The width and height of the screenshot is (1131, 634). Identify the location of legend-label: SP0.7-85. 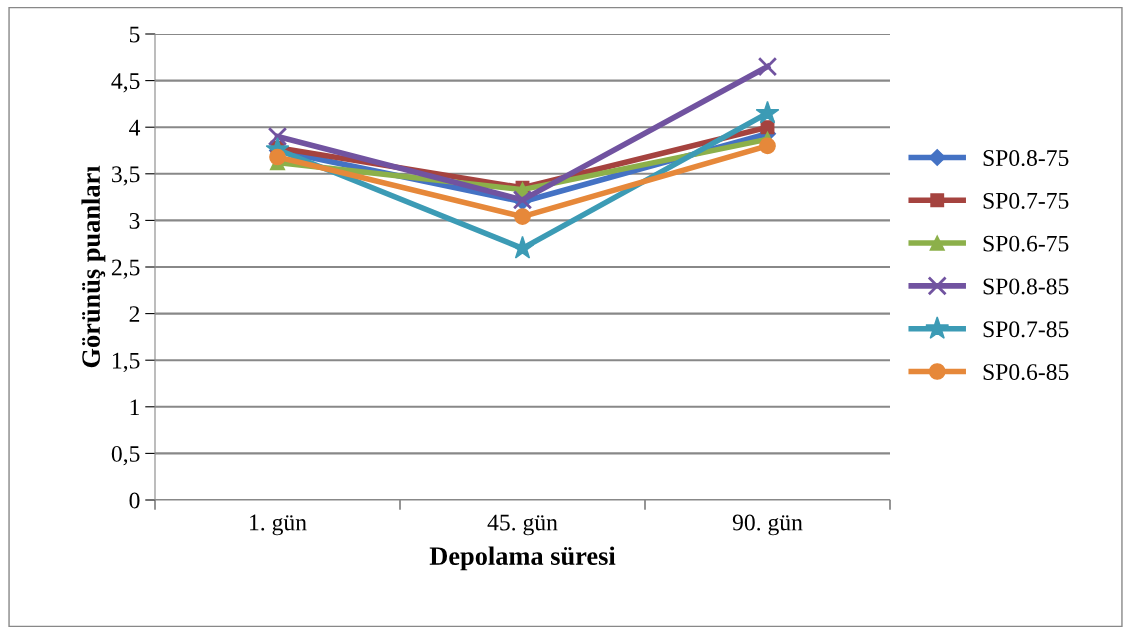
(1026, 329).